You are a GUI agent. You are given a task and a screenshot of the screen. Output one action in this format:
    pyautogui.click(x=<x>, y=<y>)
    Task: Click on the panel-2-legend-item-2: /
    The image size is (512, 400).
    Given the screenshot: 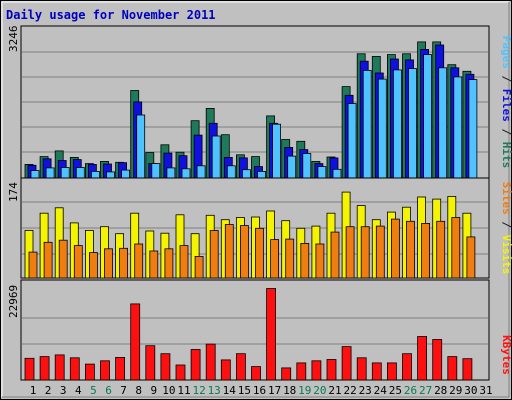 What is the action you would take?
    pyautogui.click(x=506, y=225)
    